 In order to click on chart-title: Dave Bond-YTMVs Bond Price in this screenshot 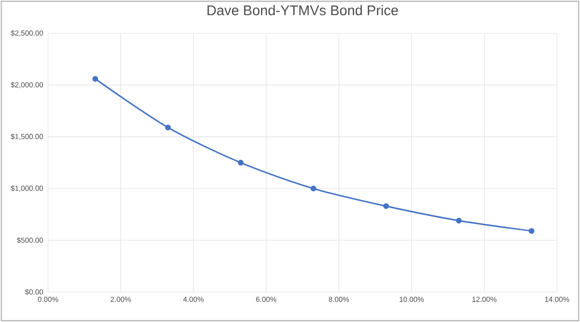, I will do `click(303, 10)`.